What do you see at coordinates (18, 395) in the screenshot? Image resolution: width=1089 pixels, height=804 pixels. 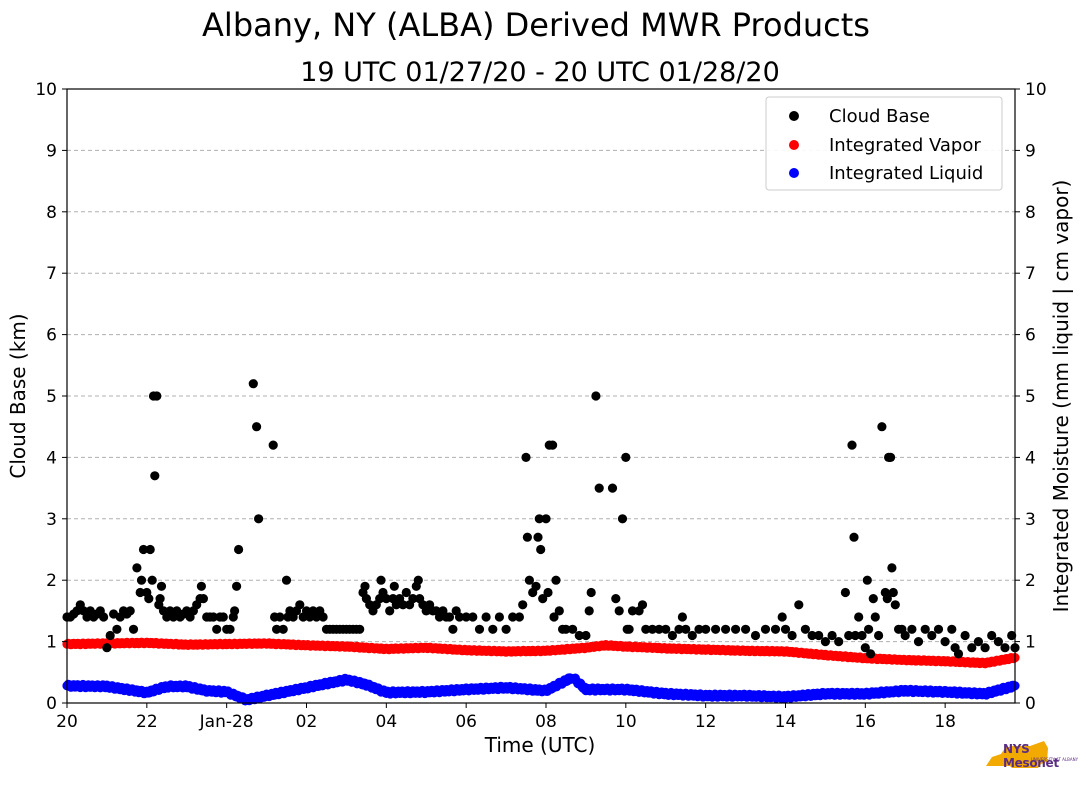 I see `y-axis-label-left: Cloud Base (km)` at bounding box center [18, 395].